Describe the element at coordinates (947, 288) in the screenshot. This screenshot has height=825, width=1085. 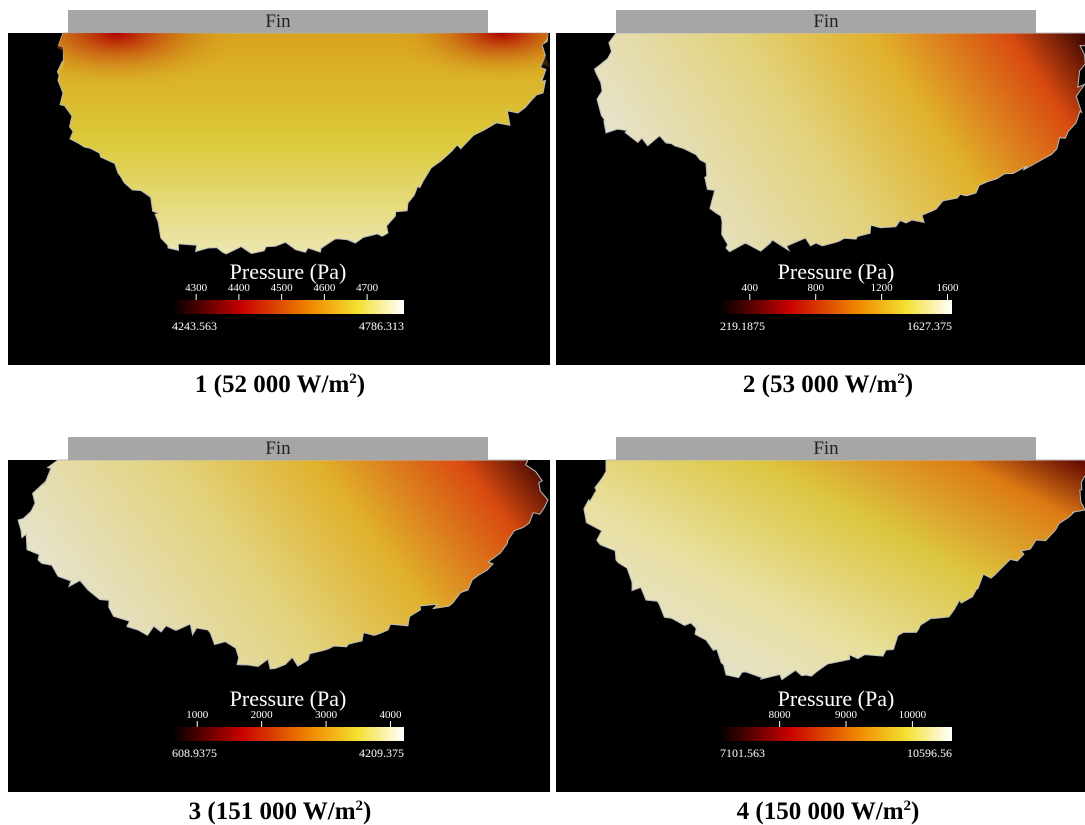
I see `colorbar-tick-label: 1600` at that location.